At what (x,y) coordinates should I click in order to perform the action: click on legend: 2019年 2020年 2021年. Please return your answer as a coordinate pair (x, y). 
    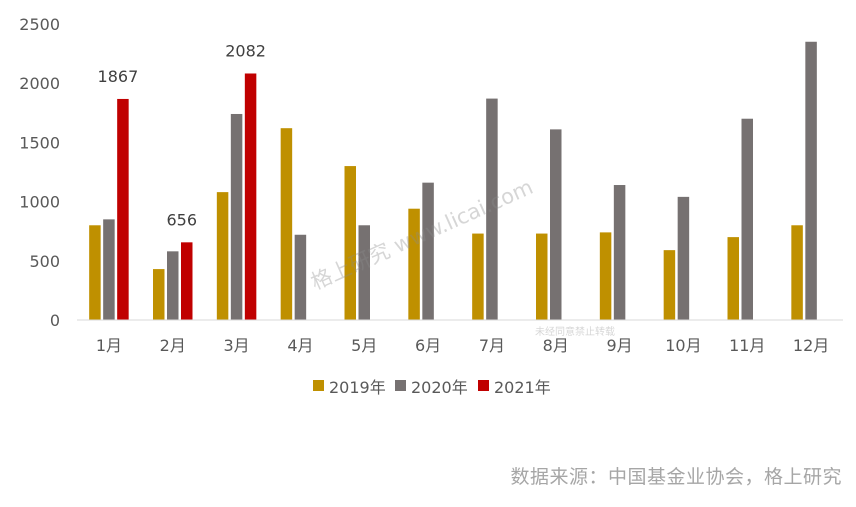
    Looking at the image, I should click on (432, 387).